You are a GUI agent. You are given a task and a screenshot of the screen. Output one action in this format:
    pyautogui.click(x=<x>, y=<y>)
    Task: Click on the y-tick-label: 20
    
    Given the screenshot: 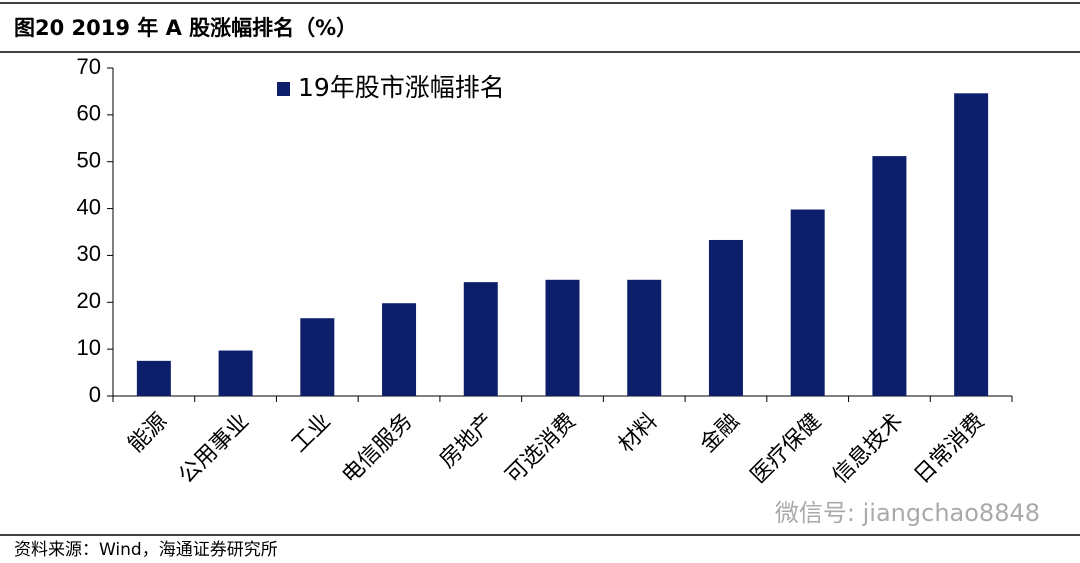 What is the action you would take?
    pyautogui.click(x=89, y=300)
    